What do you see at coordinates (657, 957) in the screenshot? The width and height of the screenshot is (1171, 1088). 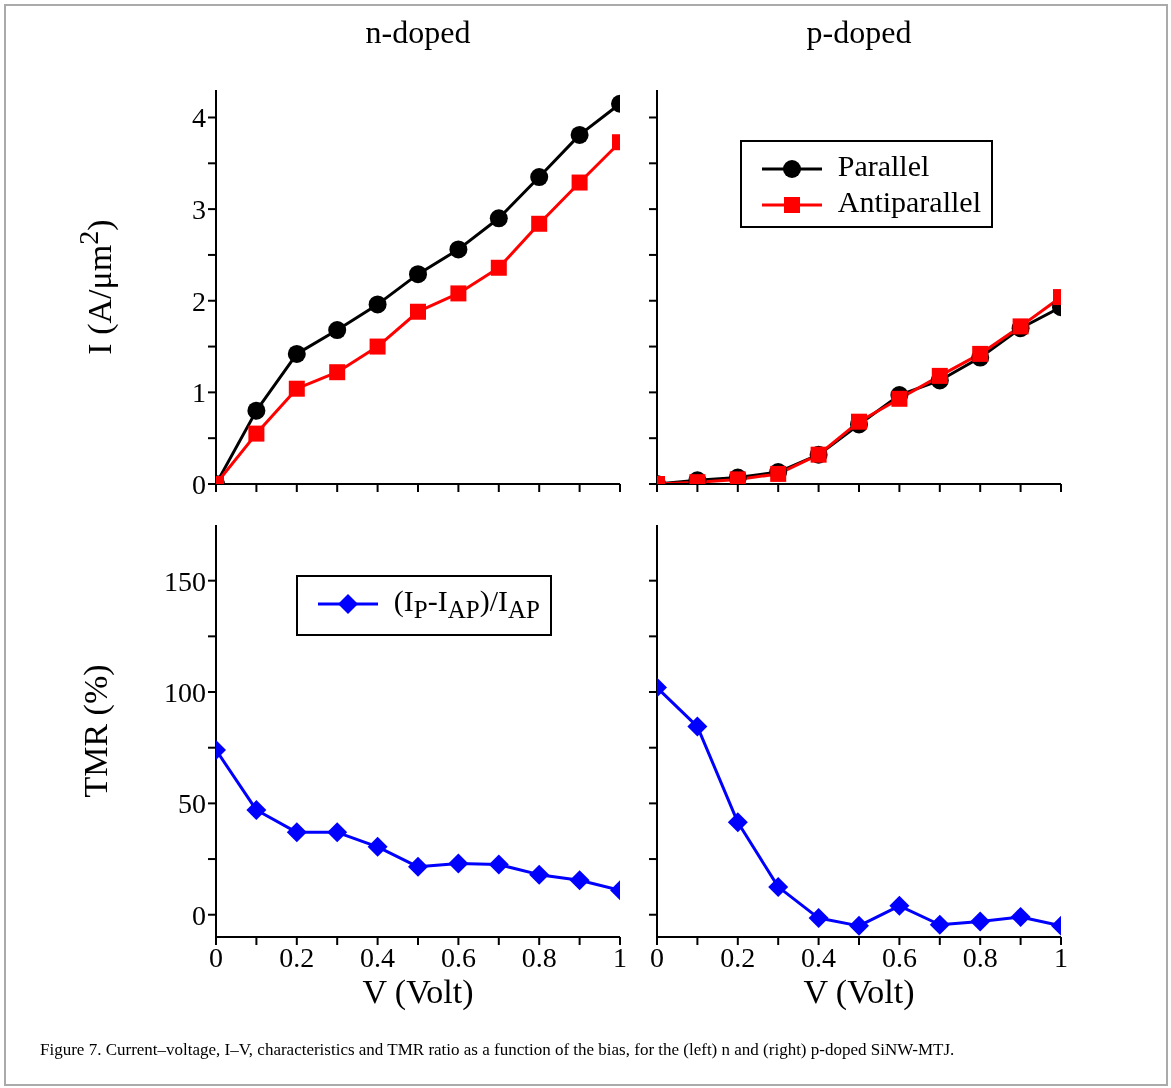 I see `x-tick-label: 0` at bounding box center [657, 957].